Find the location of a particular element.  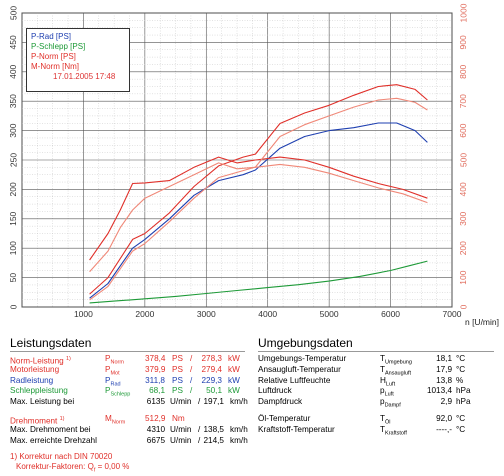

value-kw: 229,3 is located at coordinates (212, 380).